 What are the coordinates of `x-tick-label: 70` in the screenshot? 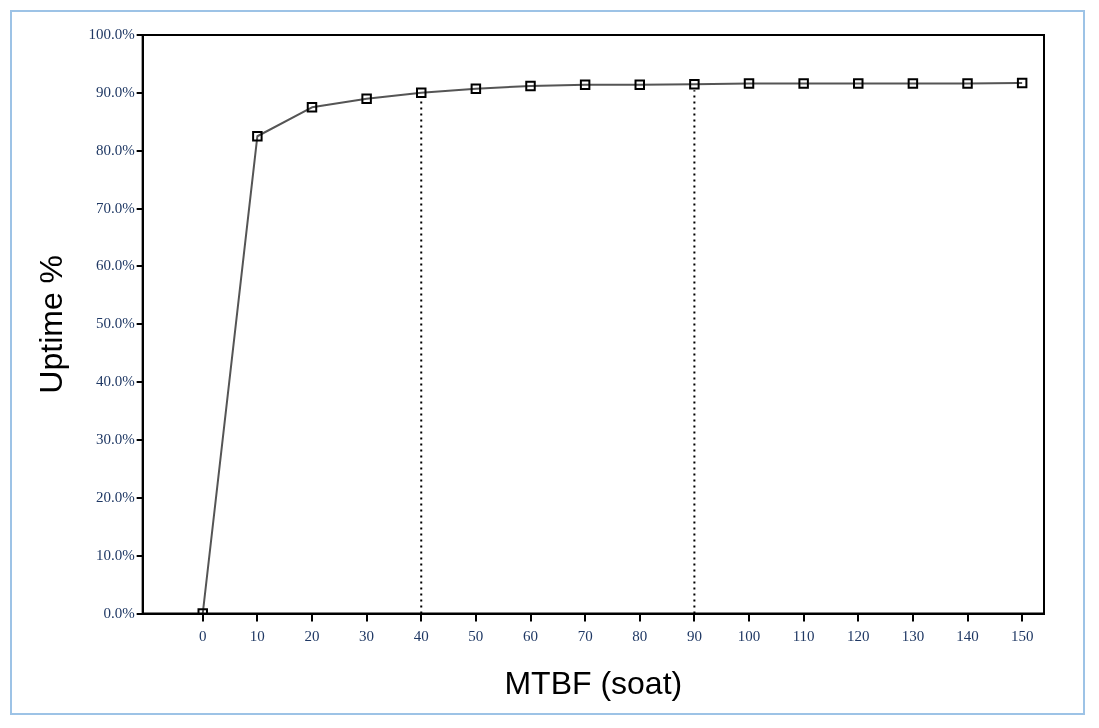 It's located at (585, 635).